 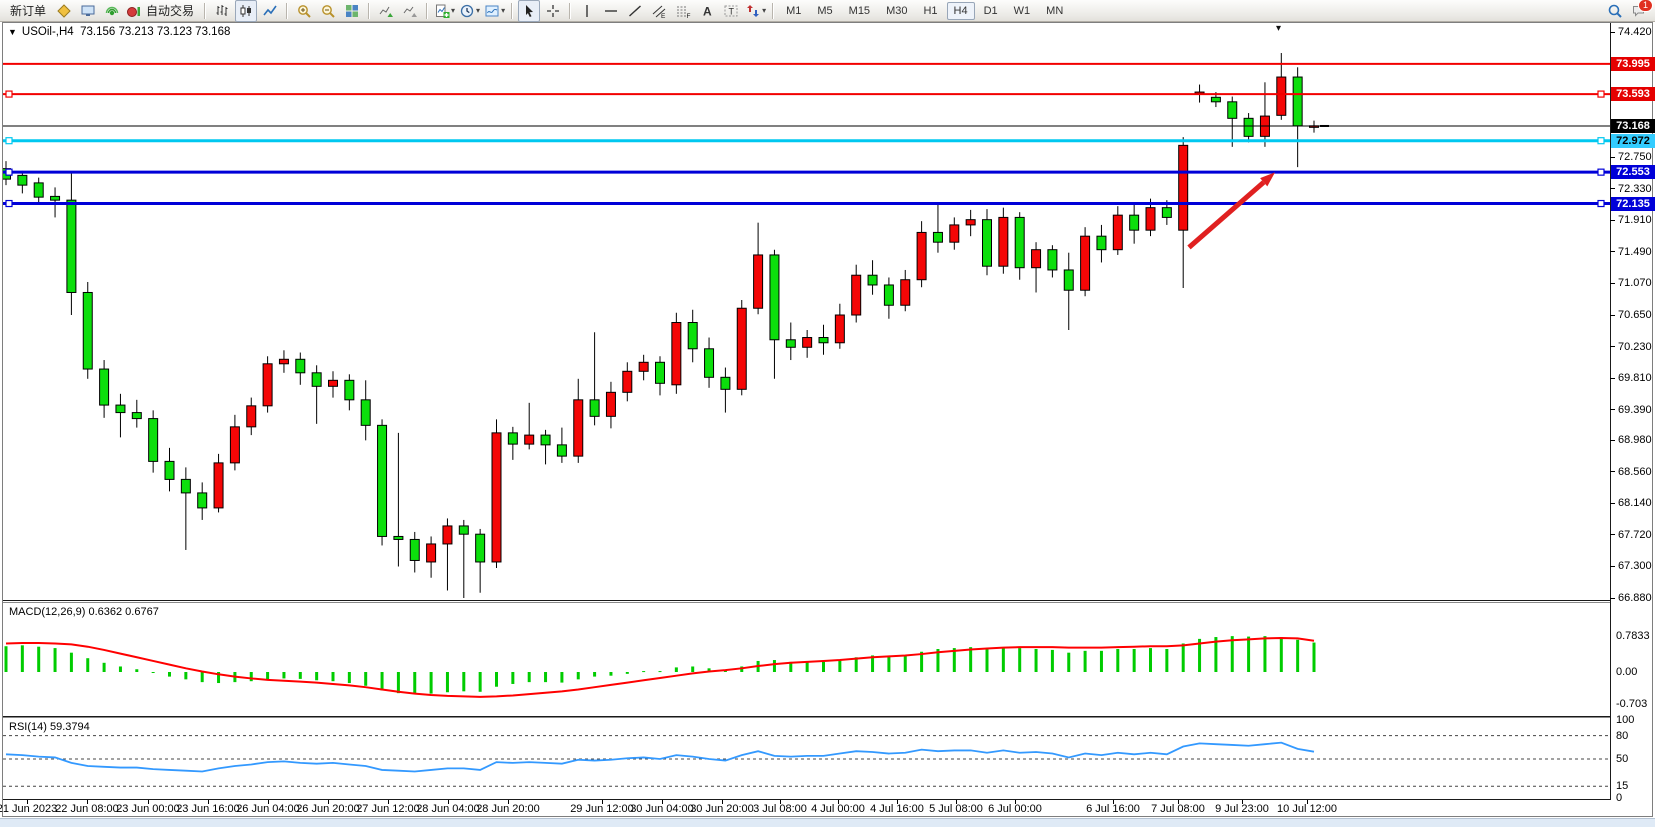 I want to click on level-price-badge: 73.593, so click(x=1633, y=94).